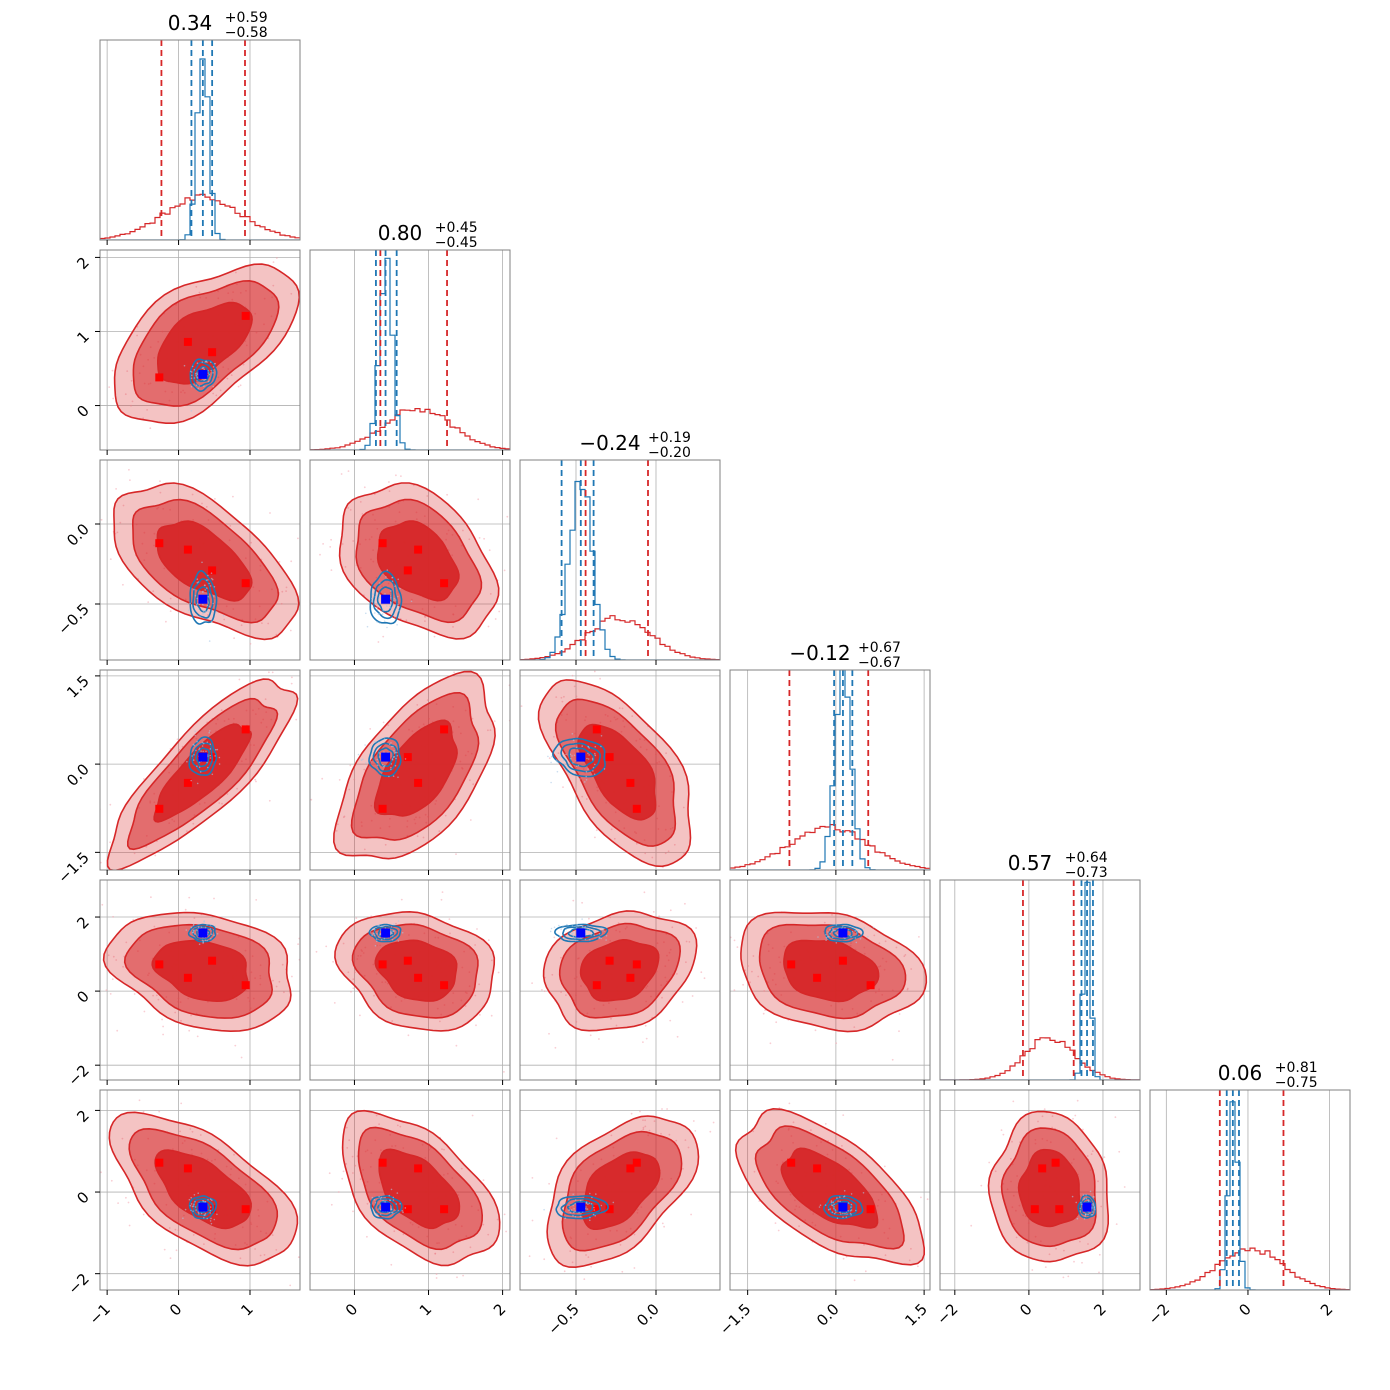 The width and height of the screenshot is (1390, 1390). I want to click on contour-panel-6-4: −1.5 0.0 1.5, so click(821, 1214).